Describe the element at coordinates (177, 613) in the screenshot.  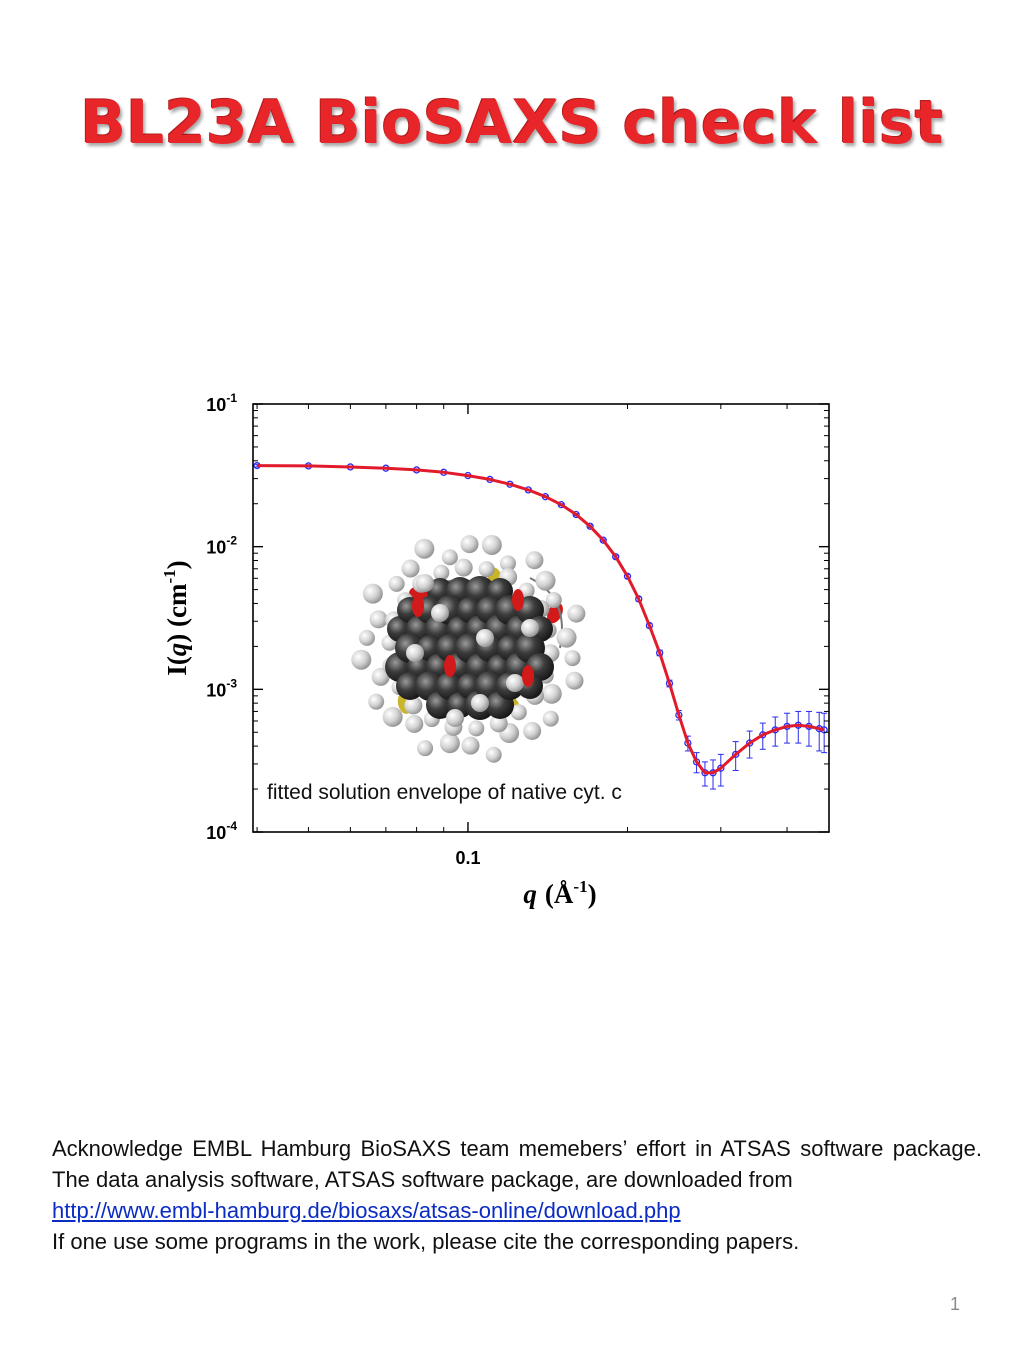
I see `y-axis-label-unit: ) (cm` at that location.